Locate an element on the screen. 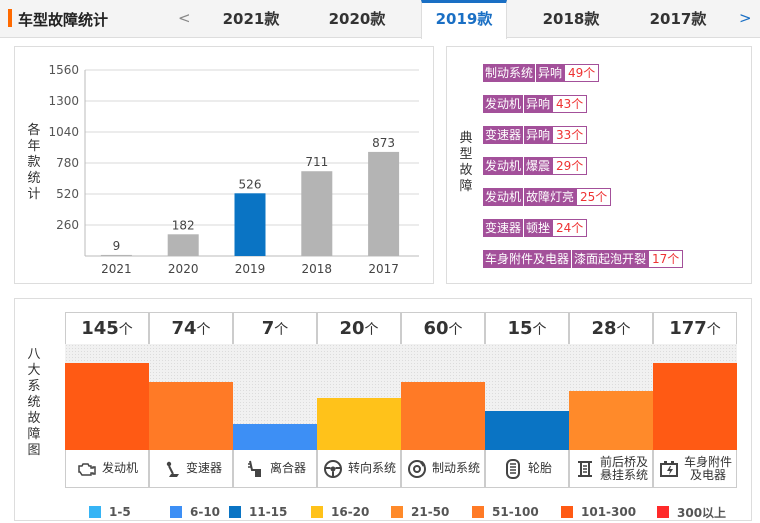 Image resolution: width=760 pixels, height=523 pixels. system-count: 15个 is located at coordinates (527, 328).